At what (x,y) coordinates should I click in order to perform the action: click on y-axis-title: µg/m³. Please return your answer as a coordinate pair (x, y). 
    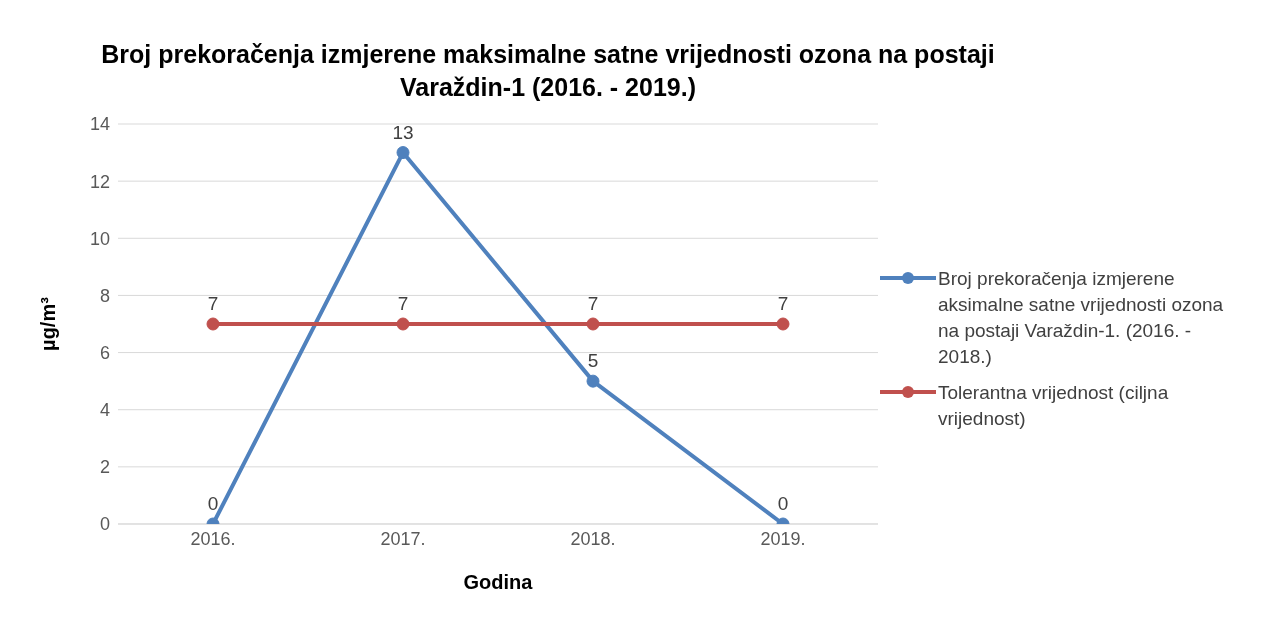
    Looking at the image, I should click on (48, 323).